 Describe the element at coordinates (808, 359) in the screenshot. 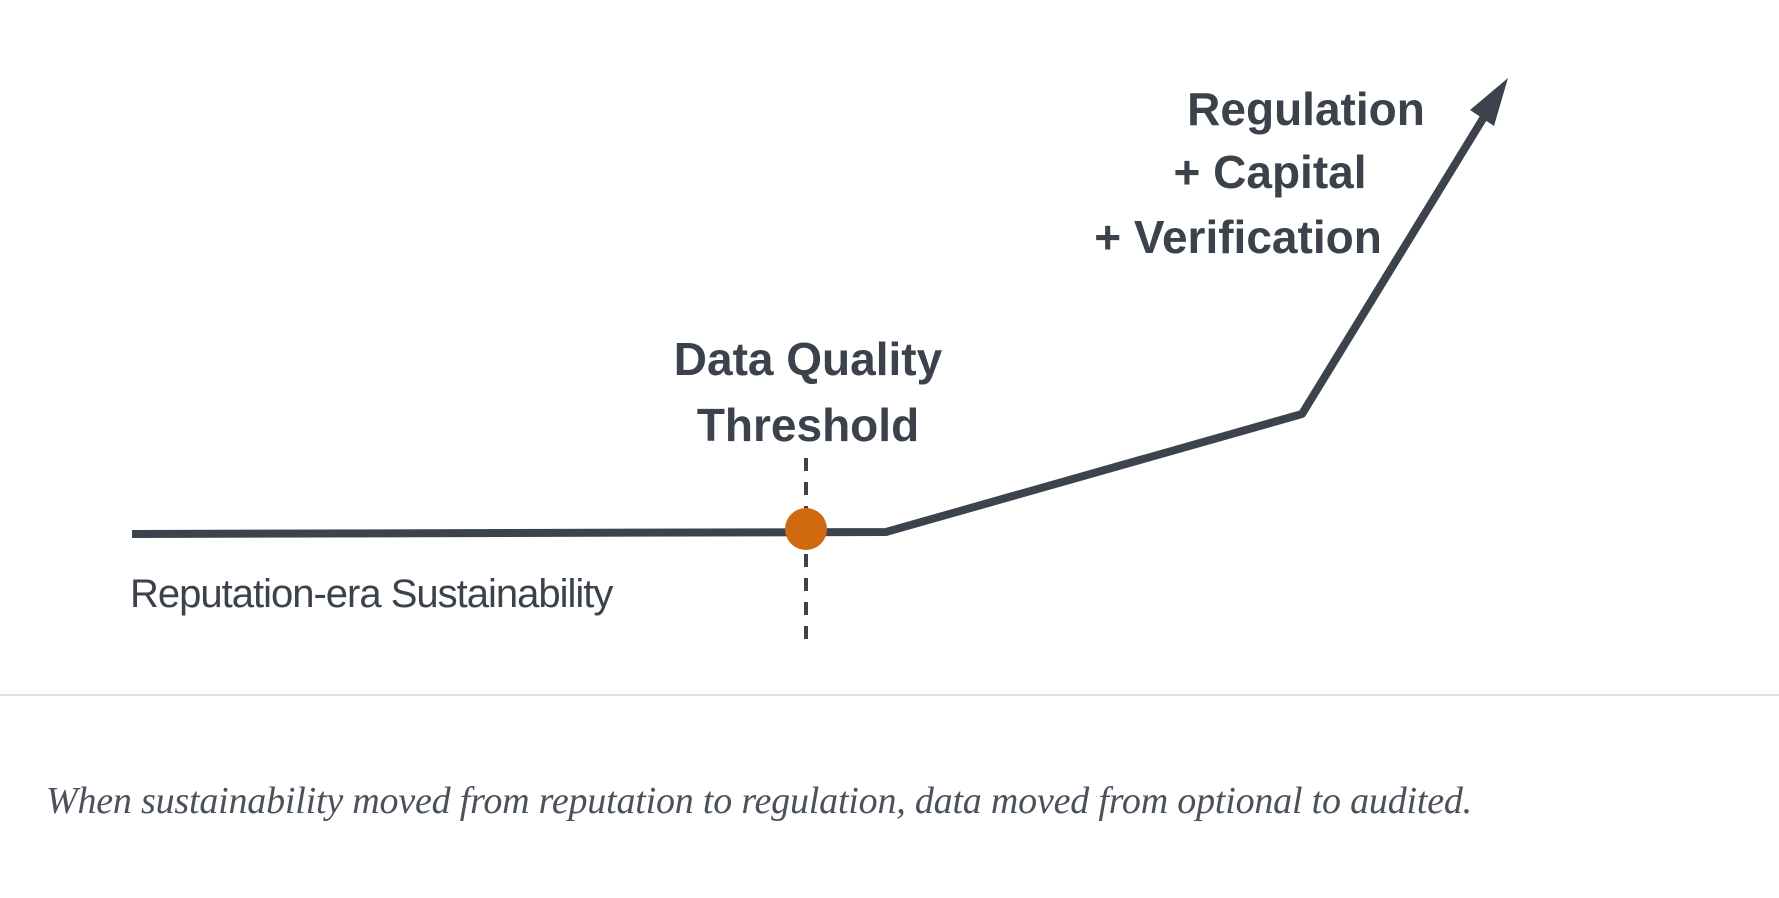

I see `threshold-label-line1: Data Quality` at that location.